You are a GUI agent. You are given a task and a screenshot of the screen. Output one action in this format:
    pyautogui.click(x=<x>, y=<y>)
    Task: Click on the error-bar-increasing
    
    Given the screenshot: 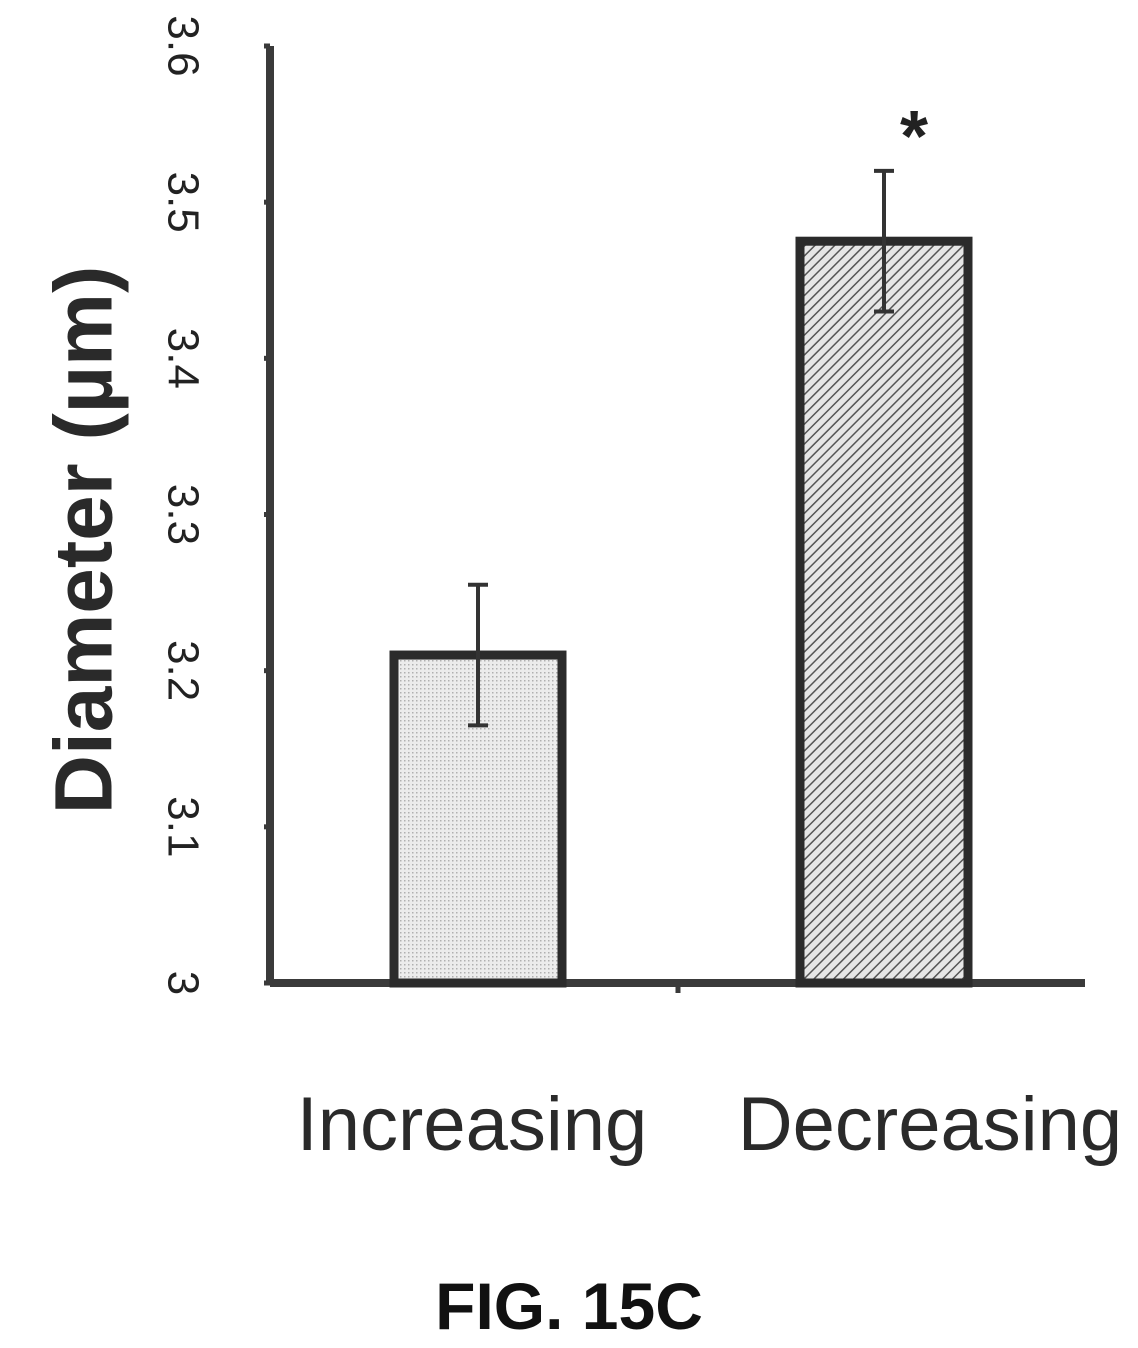 What is the action you would take?
    pyautogui.click(x=478, y=655)
    